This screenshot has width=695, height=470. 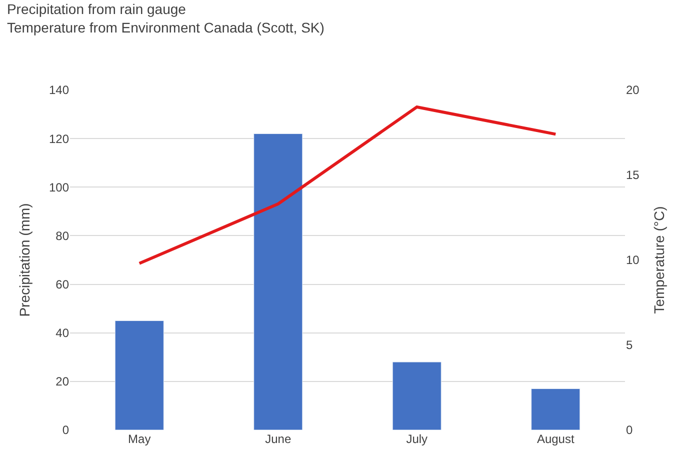 What do you see at coordinates (417, 439) in the screenshot?
I see `x-tick-label: July` at bounding box center [417, 439].